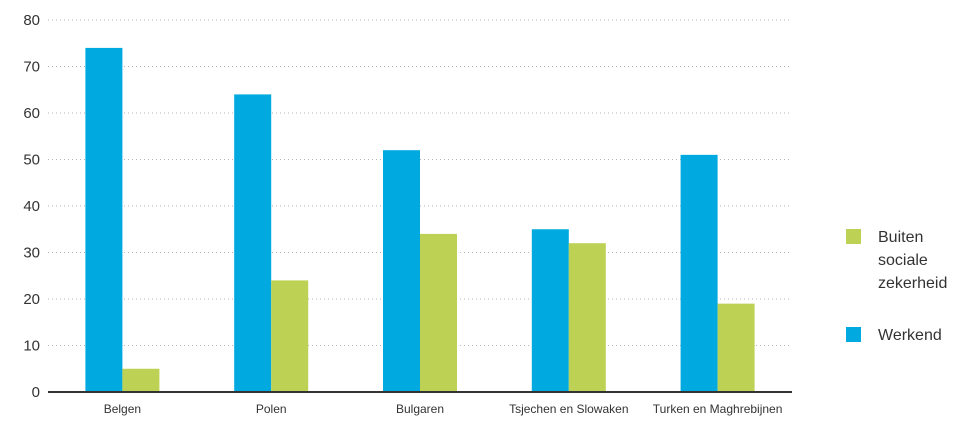 The image size is (978, 421). Describe the element at coordinates (910, 335) in the screenshot. I see `legend-label: Werkend` at that location.